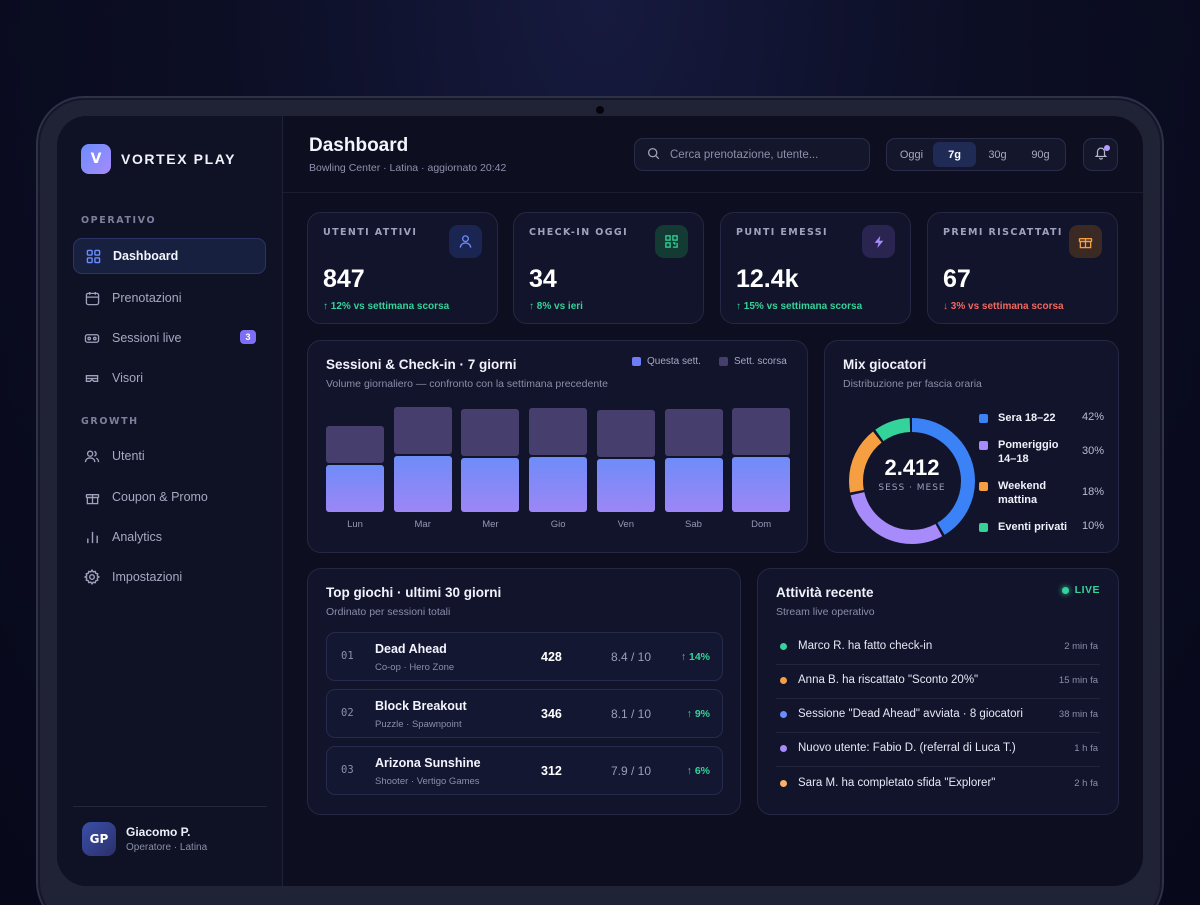 The image size is (1200, 905). Describe the element at coordinates (608, 268) in the screenshot. I see `kpi-card-check-in-oggi: CHECK-IN OGGI 34 ↑ 8% vs ieri` at that location.